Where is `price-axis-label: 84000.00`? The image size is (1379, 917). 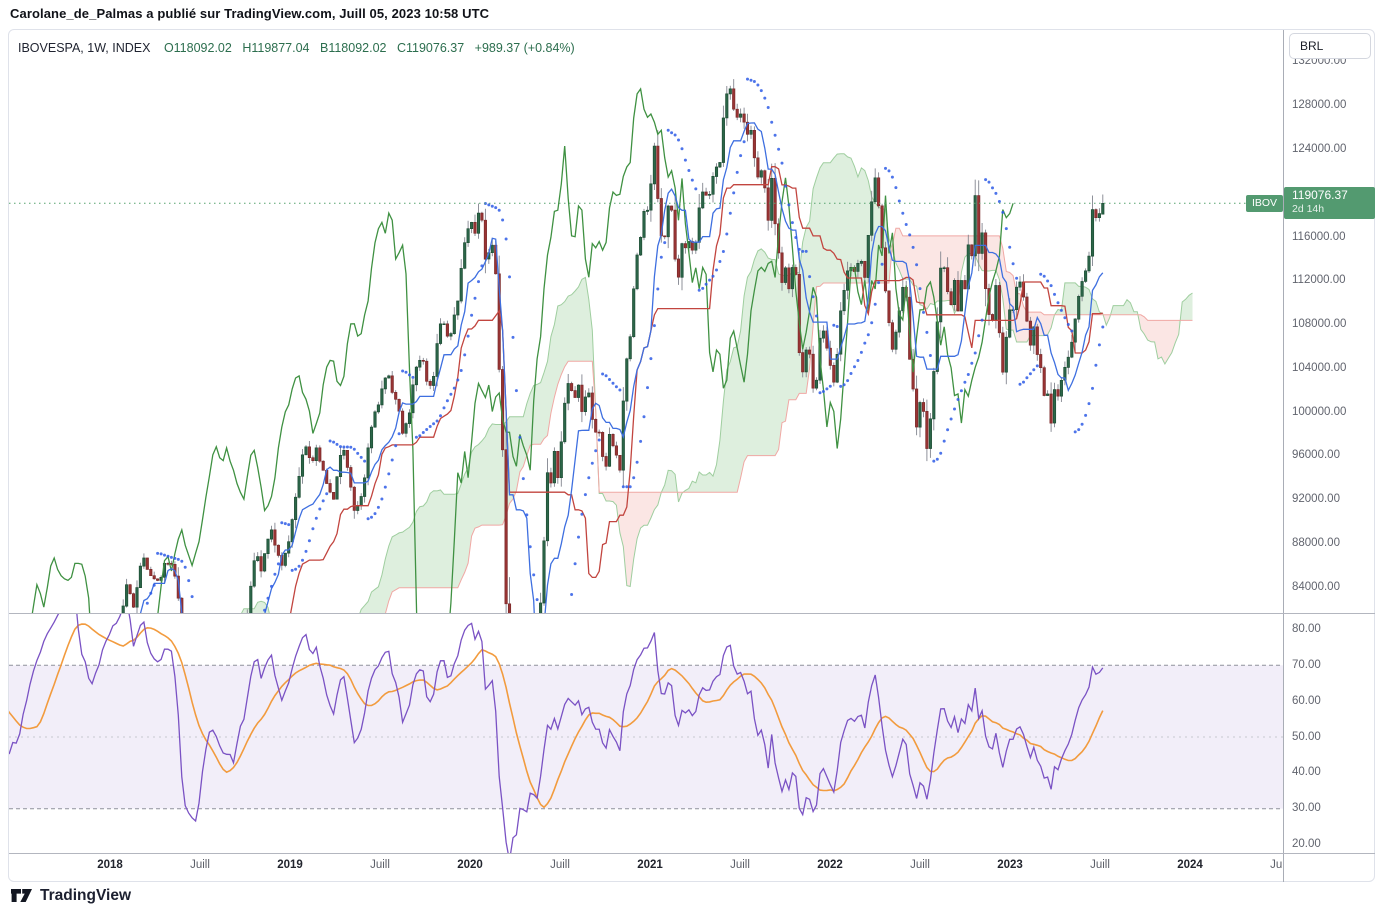
price-axis-label: 84000.00 is located at coordinates (1316, 586).